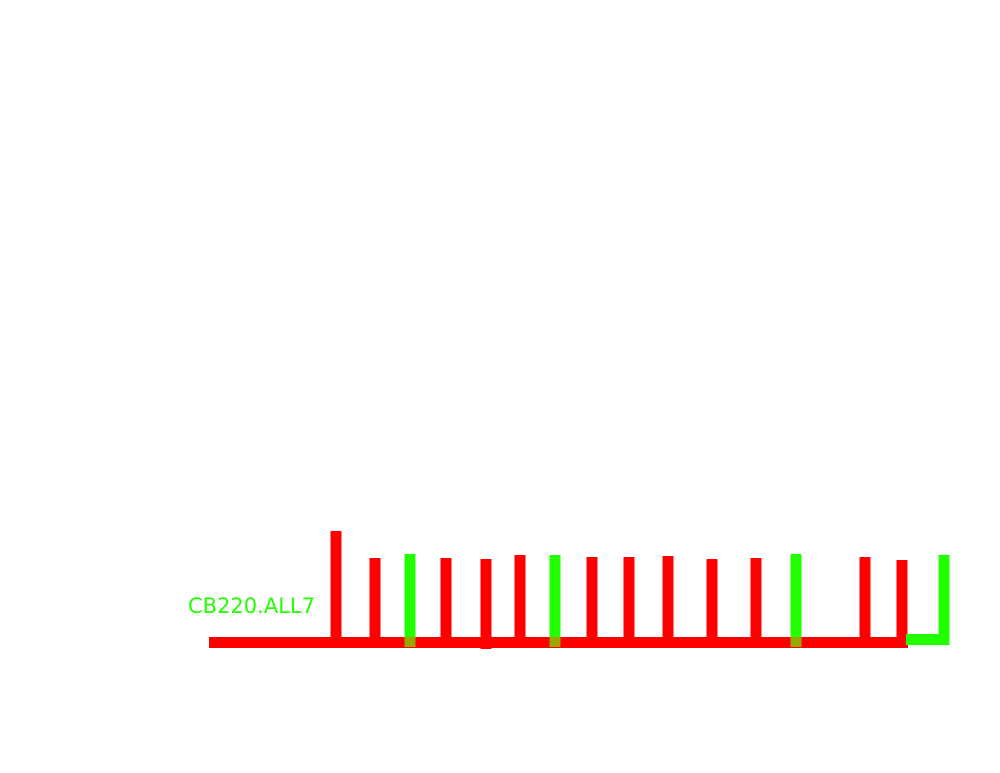 This screenshot has height=773, width=1000. What do you see at coordinates (251, 606) in the screenshot?
I see `busbar-label: CB220.ALL7` at bounding box center [251, 606].